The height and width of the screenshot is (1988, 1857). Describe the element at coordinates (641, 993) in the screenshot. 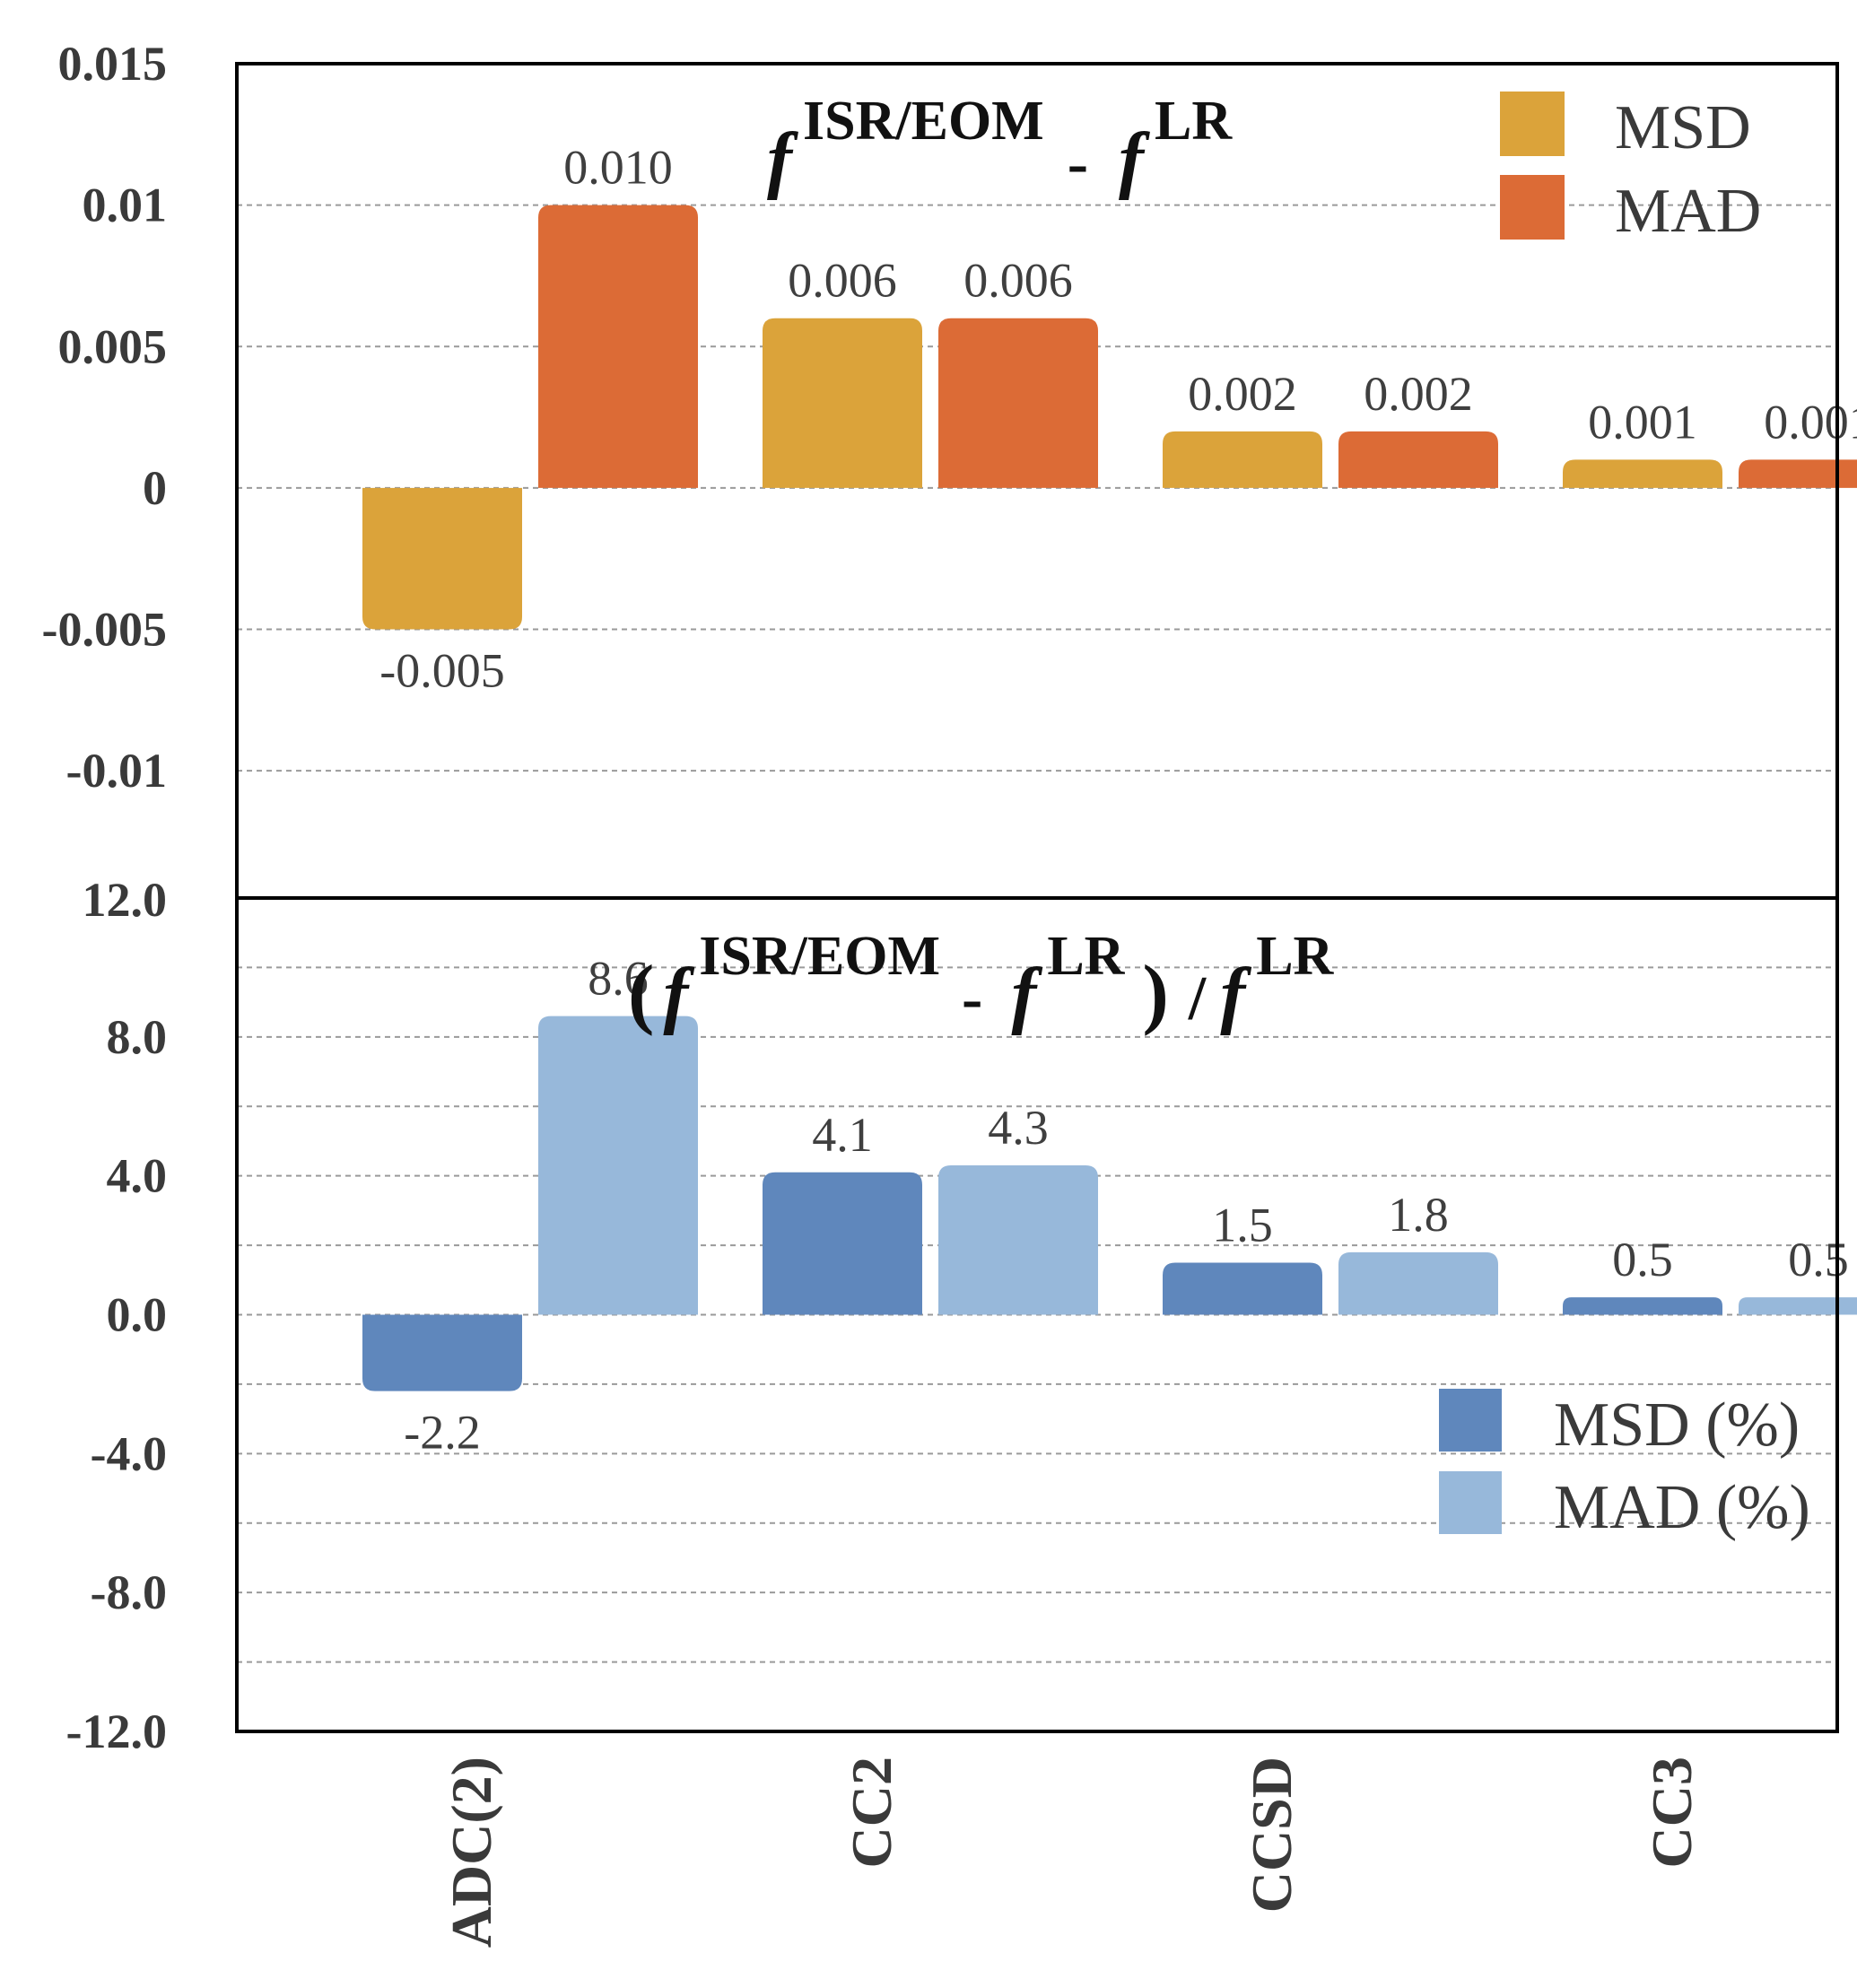

I see `bottom-title-open-paren: (` at that location.